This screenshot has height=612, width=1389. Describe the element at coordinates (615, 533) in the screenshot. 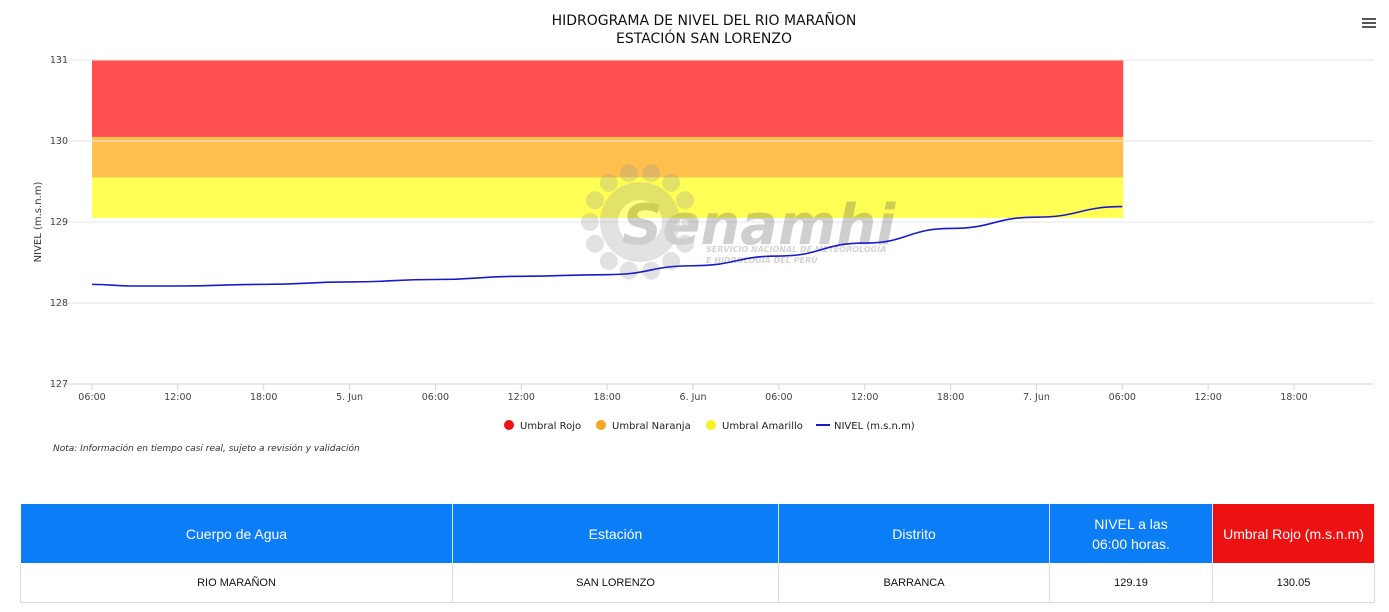

I see `header-estacion: Estación` at that location.